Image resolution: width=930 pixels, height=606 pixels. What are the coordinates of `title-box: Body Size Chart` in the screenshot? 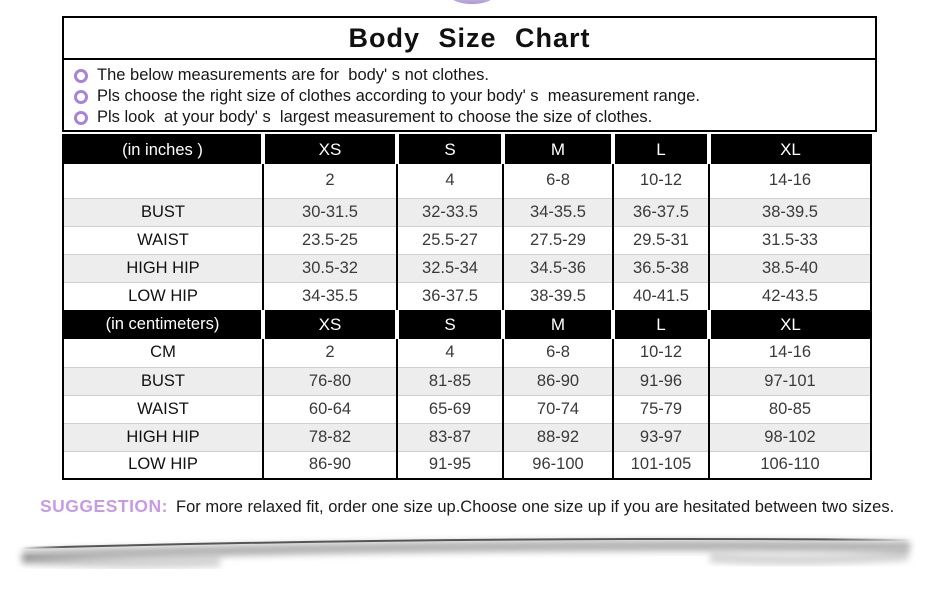 It's located at (469, 38).